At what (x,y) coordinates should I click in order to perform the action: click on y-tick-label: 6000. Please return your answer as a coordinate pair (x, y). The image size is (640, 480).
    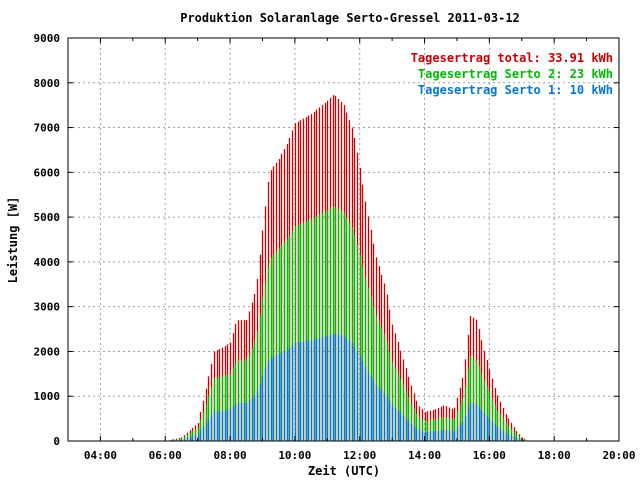
    Looking at the image, I should click on (47, 172).